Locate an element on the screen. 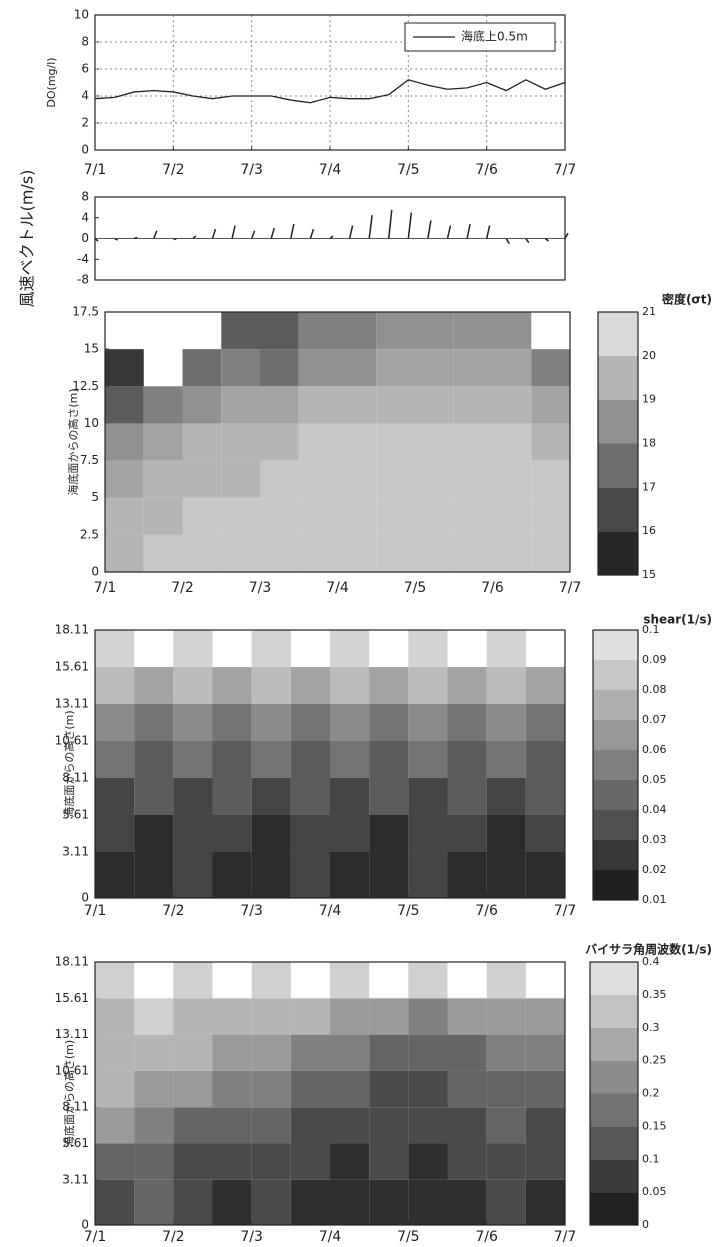  colorbar-tick-label: 0.3 is located at coordinates (651, 1027).